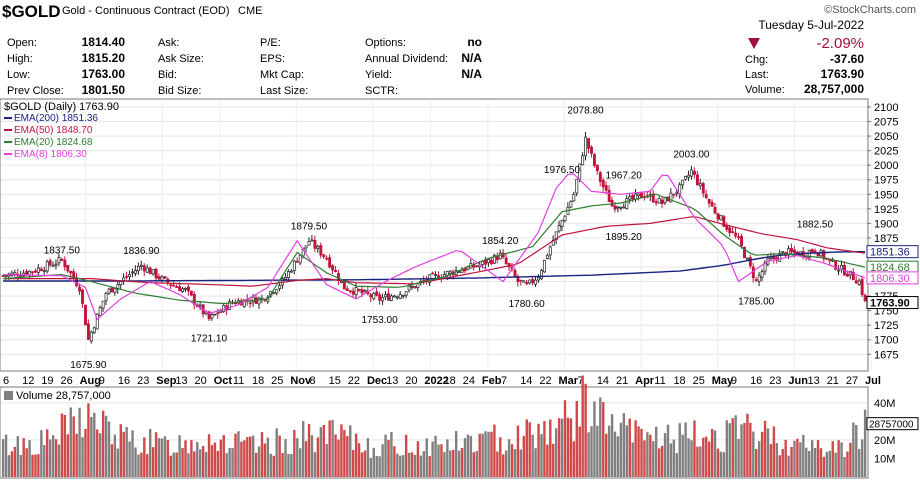 The image size is (920, 480). Describe the element at coordinates (22, 43) in the screenshot. I see `stat-label-open: Open:` at that location.